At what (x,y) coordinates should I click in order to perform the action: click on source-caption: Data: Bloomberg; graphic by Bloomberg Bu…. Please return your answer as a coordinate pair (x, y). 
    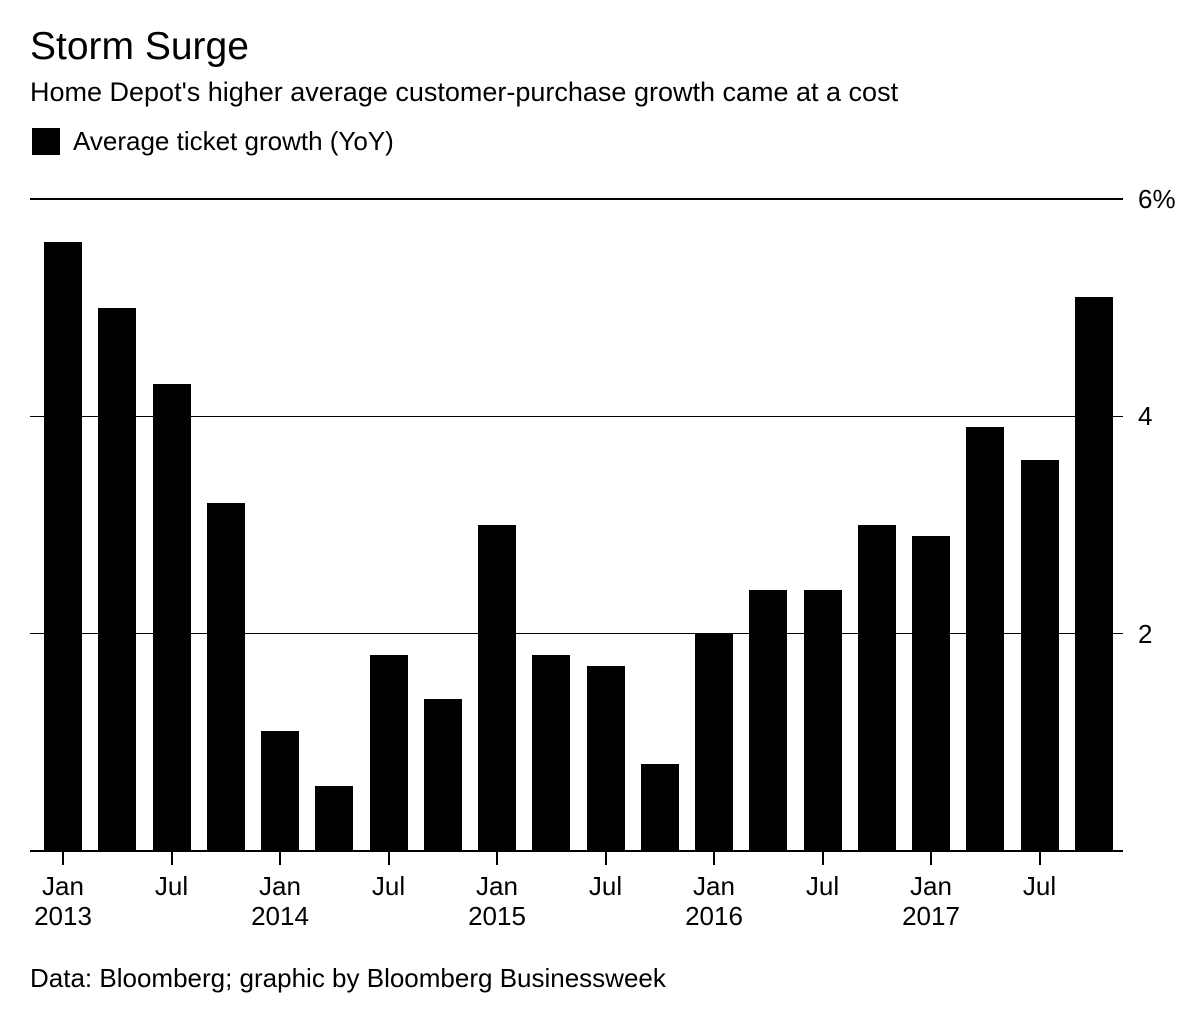
    Looking at the image, I should click on (348, 978).